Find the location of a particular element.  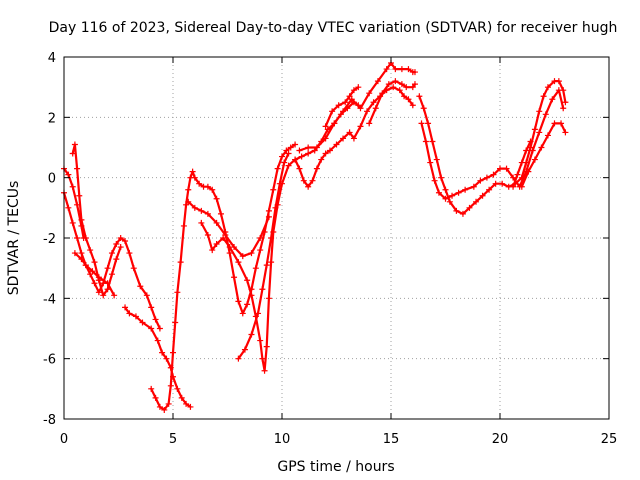

x-tick-label: 20 is located at coordinates (500, 439).